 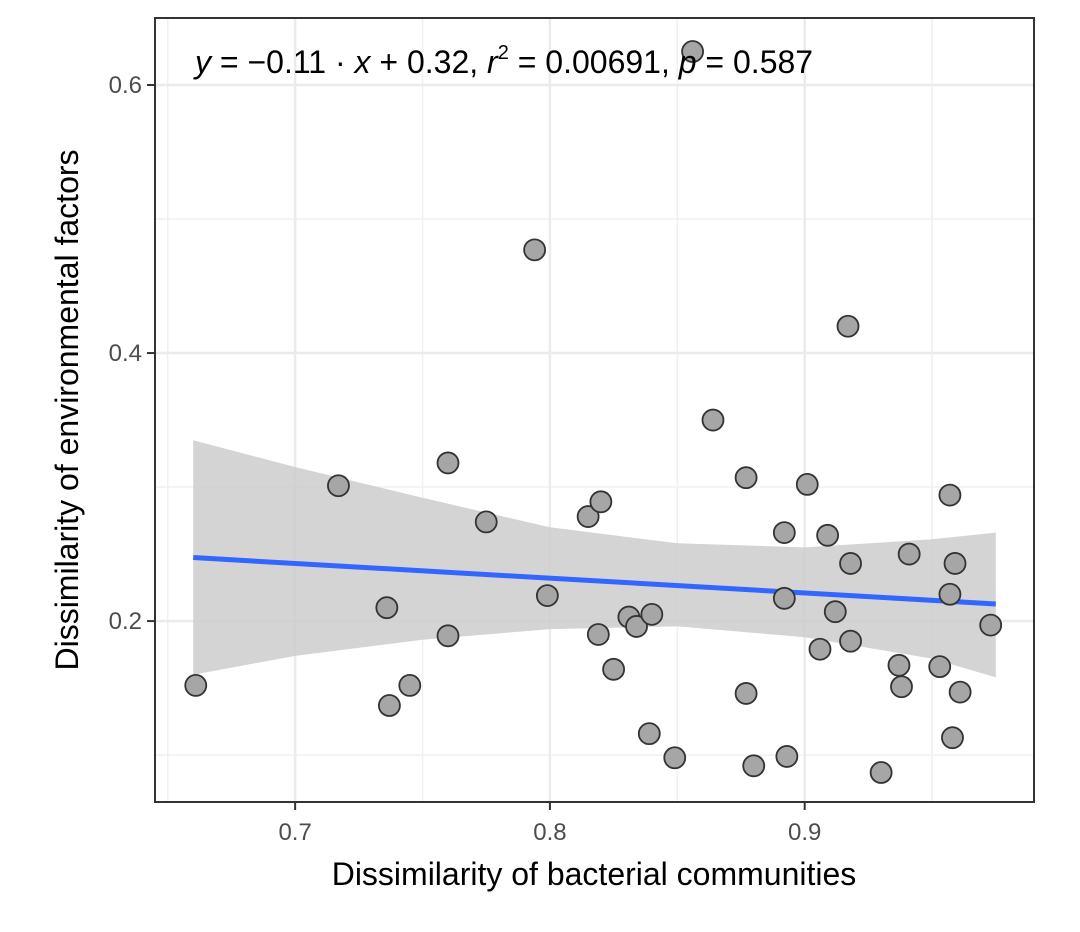 I want to click on y-axis-ticks: 0.2 0.4 0.6, so click(x=132, y=353).